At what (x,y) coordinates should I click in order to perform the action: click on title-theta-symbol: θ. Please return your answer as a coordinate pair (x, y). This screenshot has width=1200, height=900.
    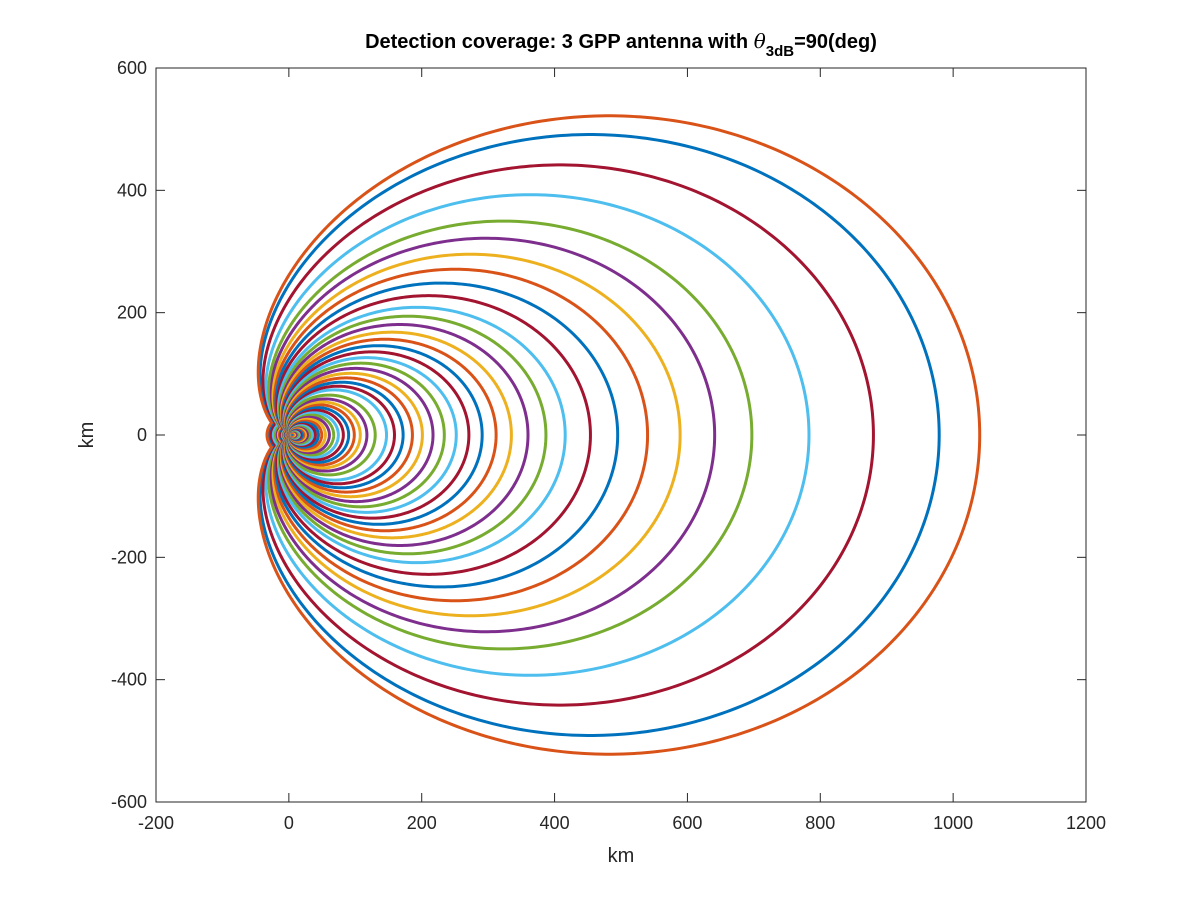
    Looking at the image, I should click on (760, 41).